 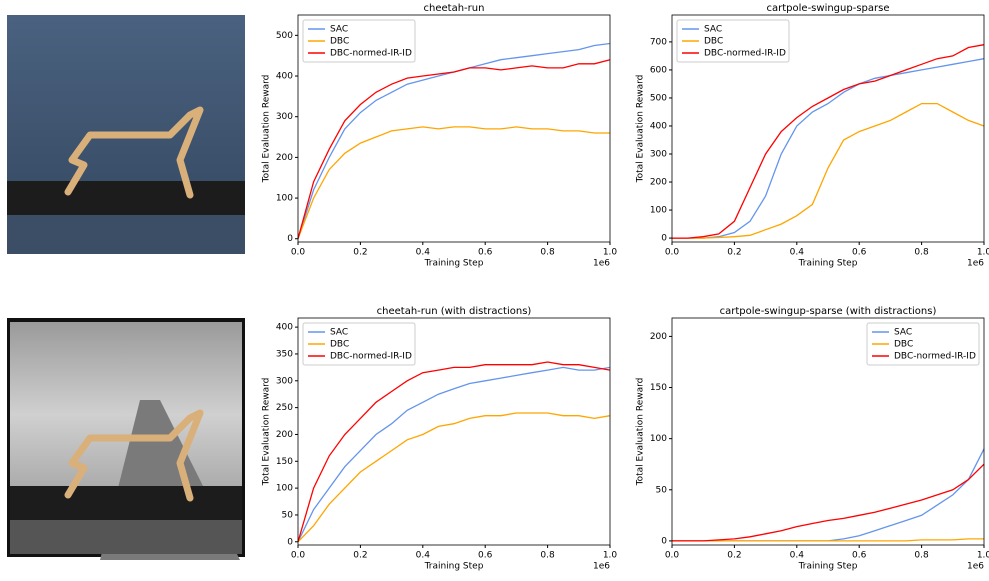 What do you see at coordinates (662, 490) in the screenshot?
I see `y-tick-label: 50` at bounding box center [662, 490].